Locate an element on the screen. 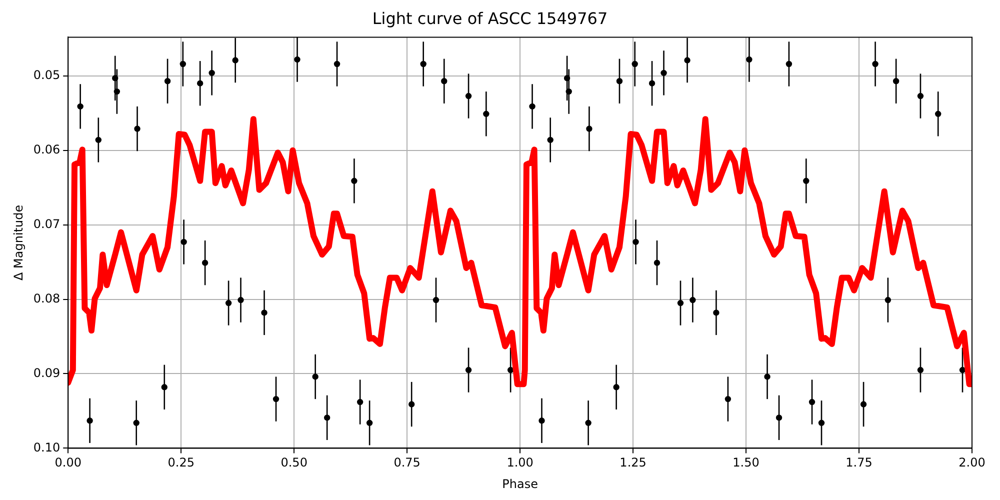 This screenshot has height=500, width=1000. x-tick-label: 0.75 is located at coordinates (407, 463).